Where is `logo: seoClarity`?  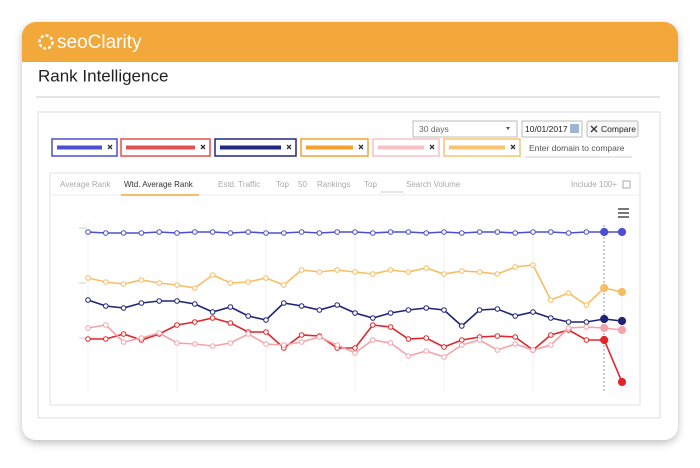 logo: seoClarity is located at coordinates (99, 42).